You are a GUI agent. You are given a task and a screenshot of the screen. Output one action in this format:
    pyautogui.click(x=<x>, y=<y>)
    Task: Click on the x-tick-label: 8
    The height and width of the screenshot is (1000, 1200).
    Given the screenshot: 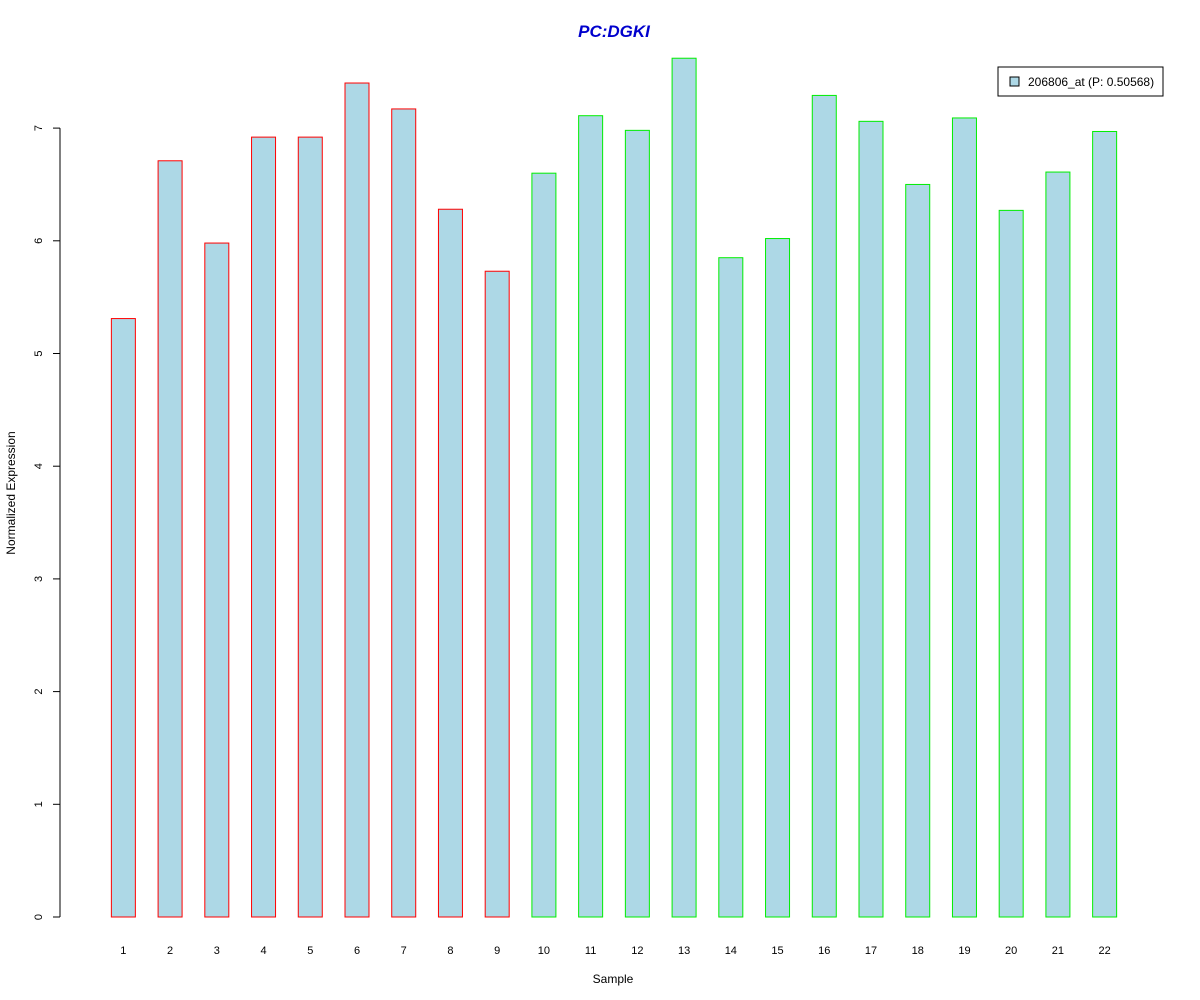 What is the action you would take?
    pyautogui.click(x=450, y=951)
    